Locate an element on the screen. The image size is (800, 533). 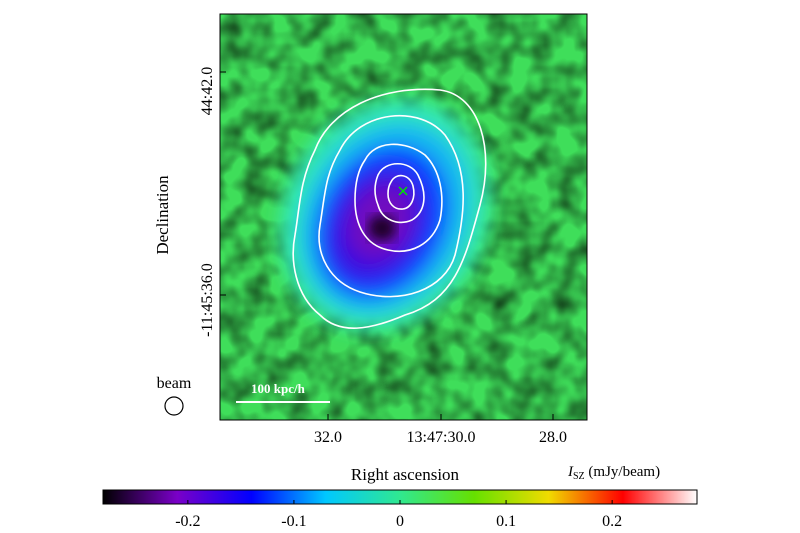
colorbar-tick-label: 0.2 is located at coordinates (612, 521).